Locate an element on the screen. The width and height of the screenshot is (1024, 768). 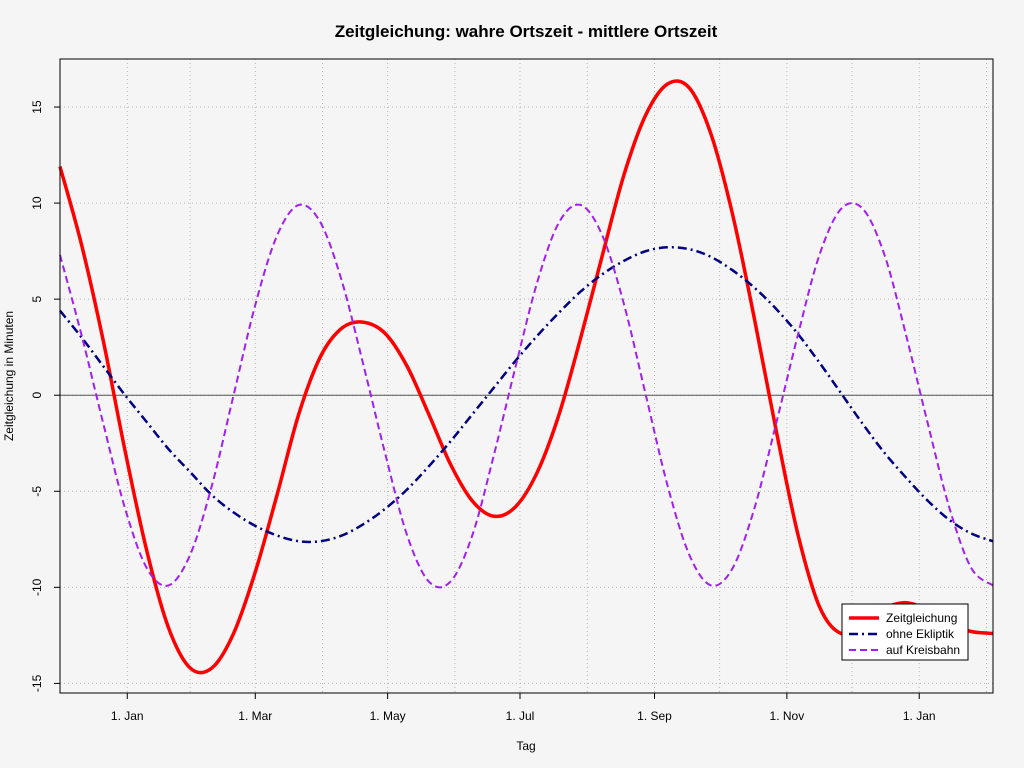
x-tick-label: 1. Sep is located at coordinates (654, 716).